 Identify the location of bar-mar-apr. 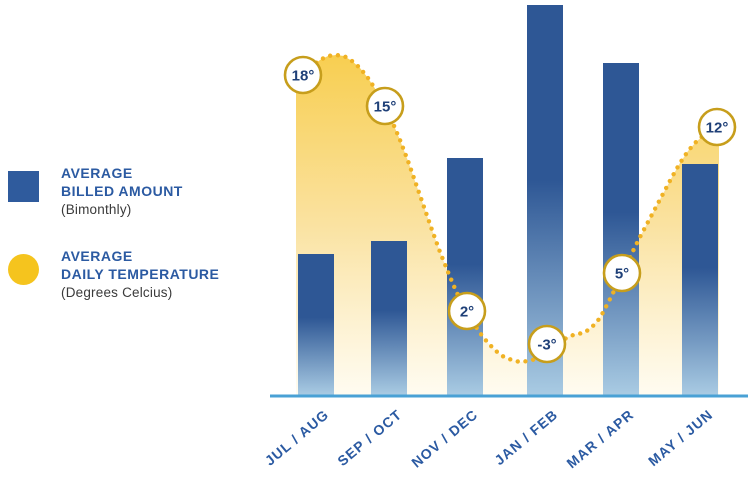
(621, 229).